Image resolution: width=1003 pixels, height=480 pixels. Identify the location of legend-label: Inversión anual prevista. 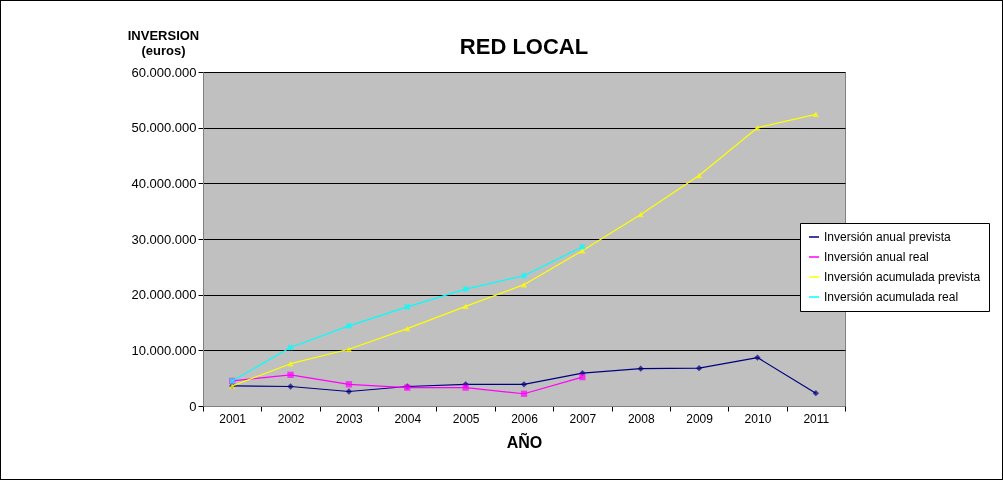
(888, 237).